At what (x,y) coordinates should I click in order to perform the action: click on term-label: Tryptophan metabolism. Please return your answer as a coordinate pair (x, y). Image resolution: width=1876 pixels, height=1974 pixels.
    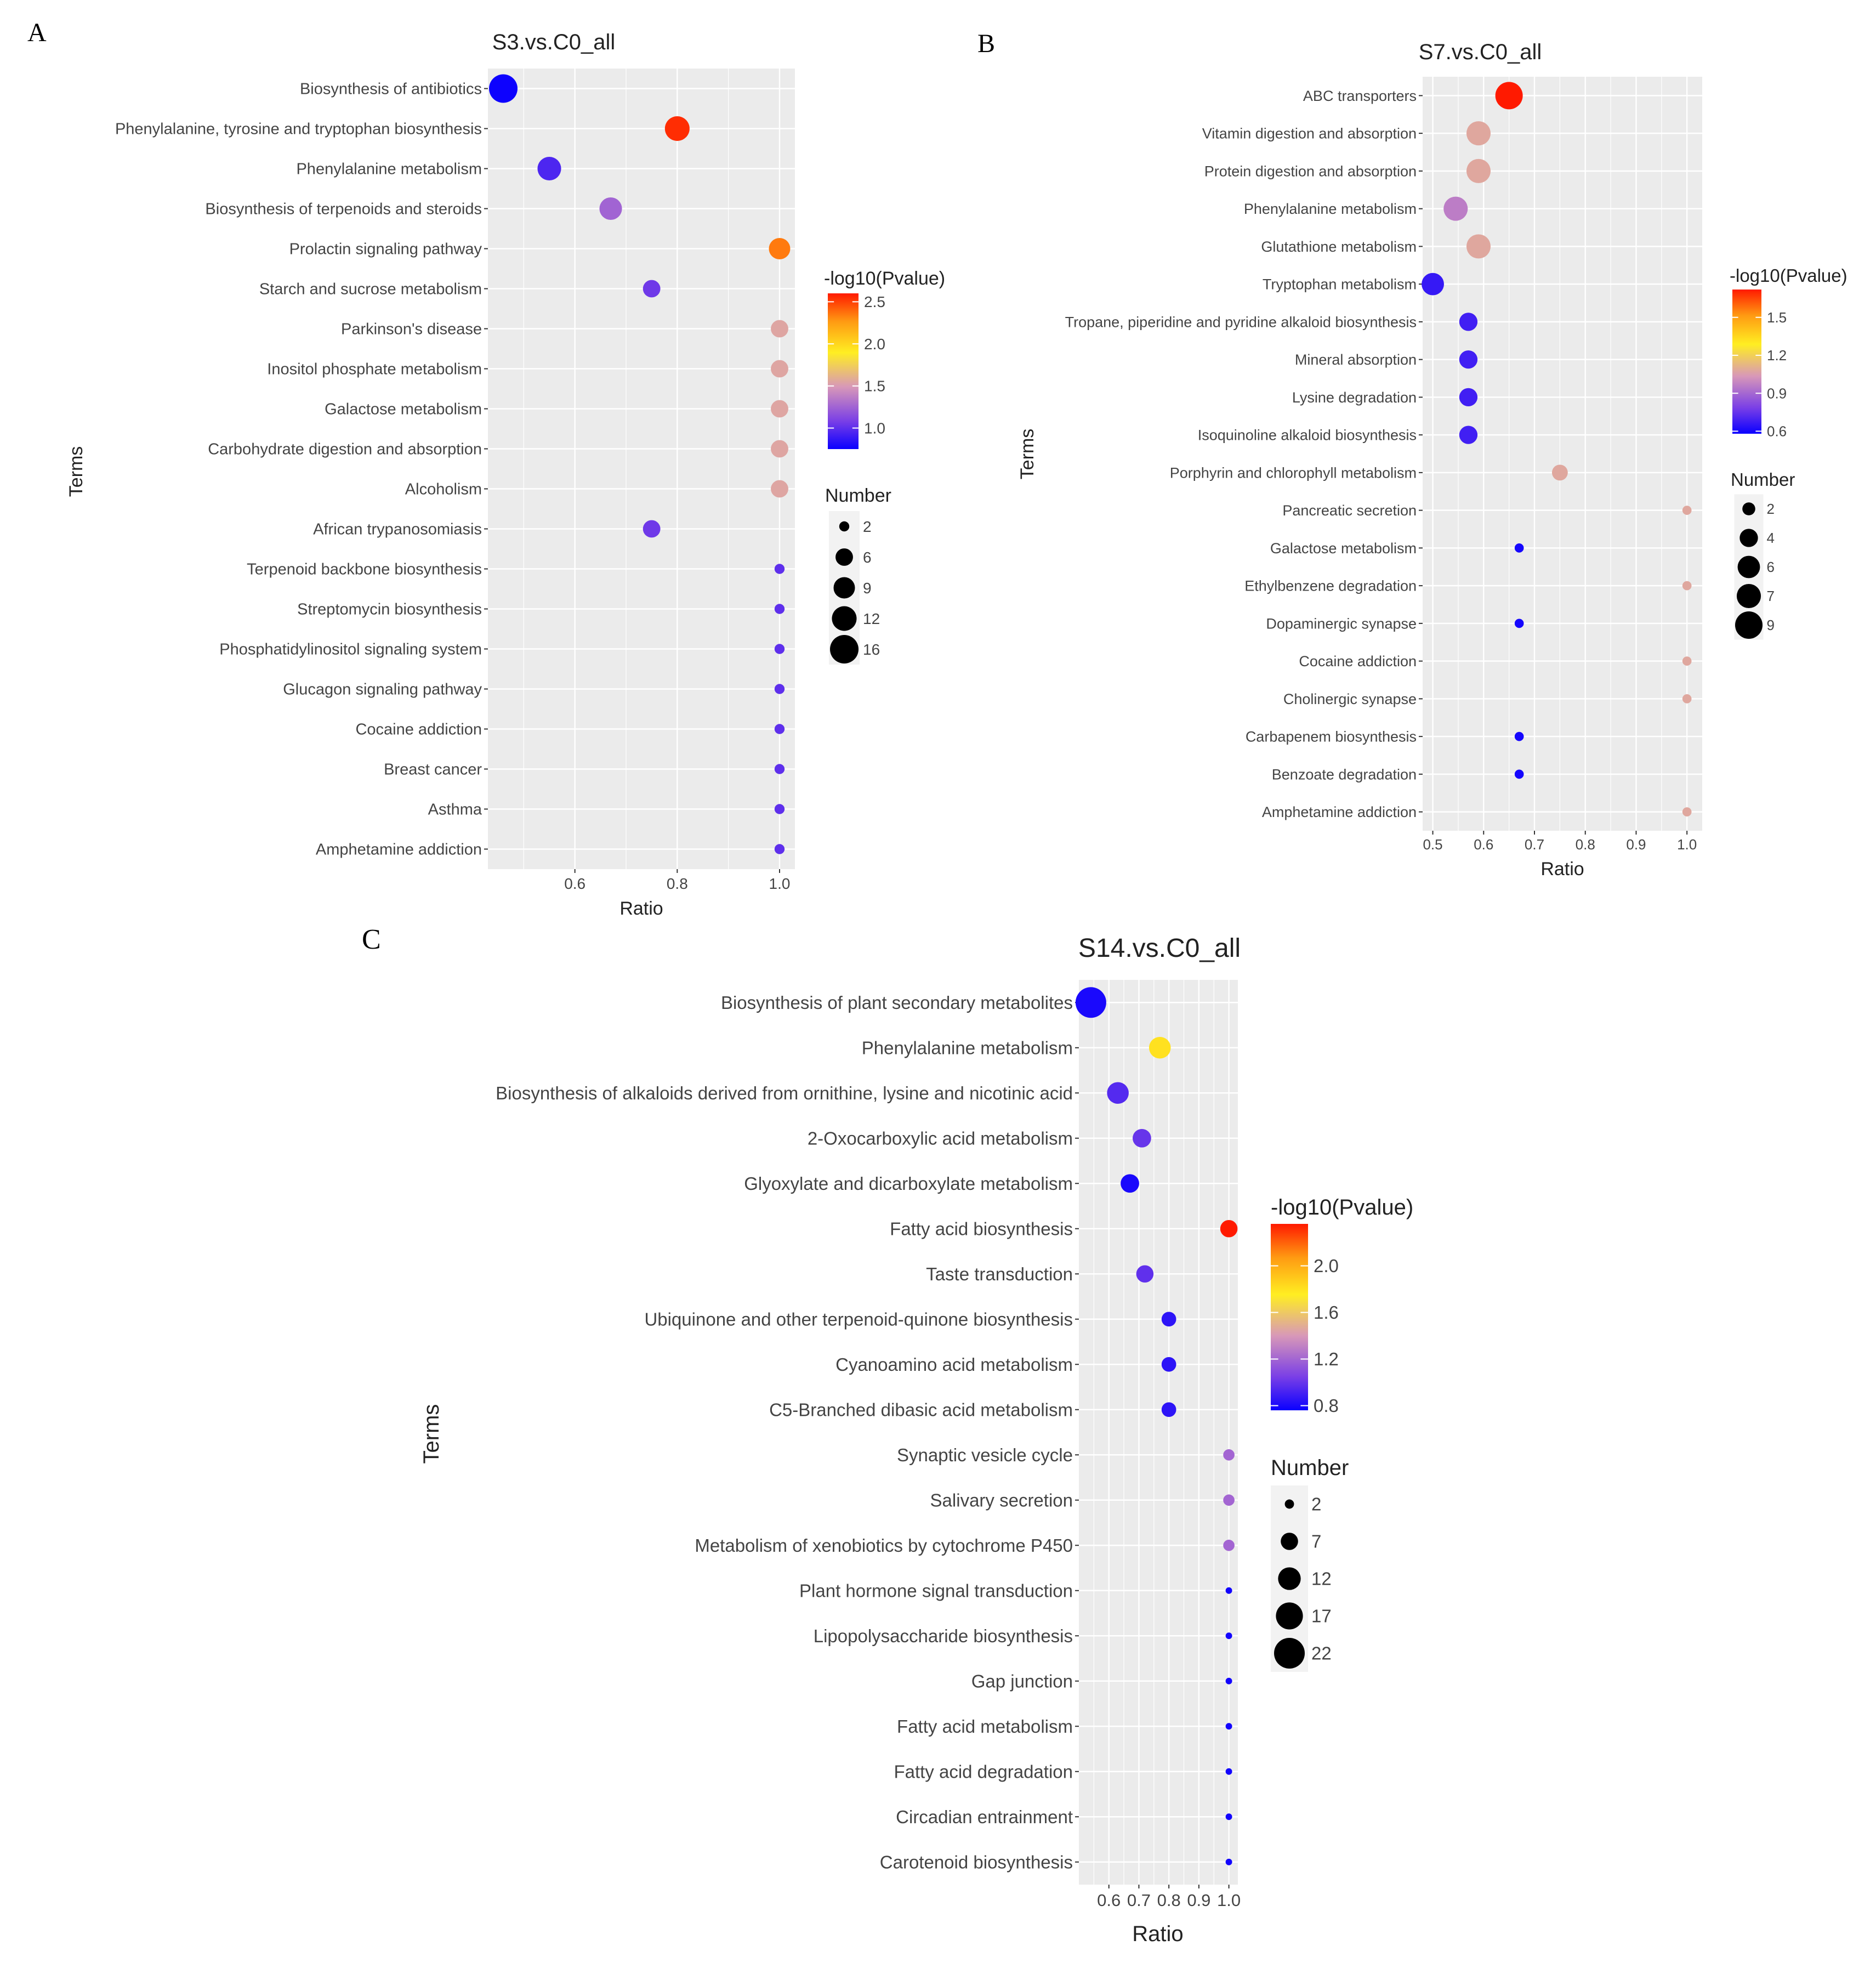
    Looking at the image, I should click on (1340, 285).